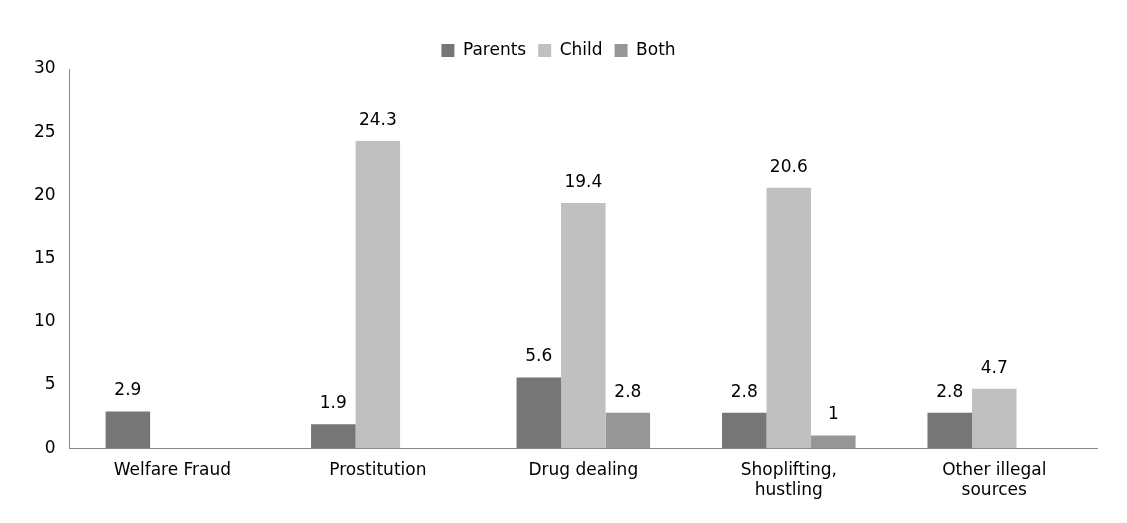 This screenshot has width=1127, height=523. I want to click on data-label: 4.7, so click(994, 366).